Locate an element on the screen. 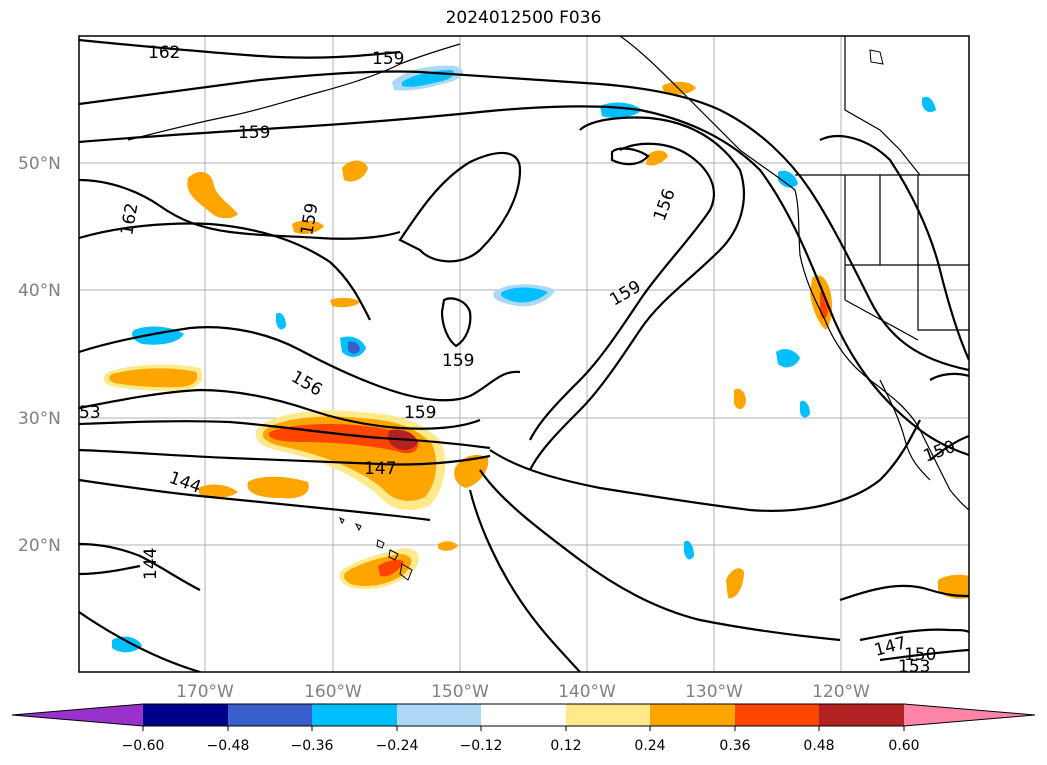 The height and width of the screenshot is (765, 1047). longitude-label: 130°W is located at coordinates (714, 692).